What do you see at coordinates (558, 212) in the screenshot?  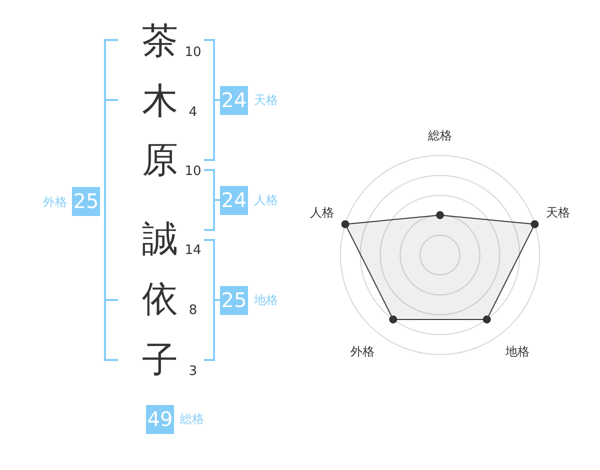 I see `spoke-label: 天格` at bounding box center [558, 212].